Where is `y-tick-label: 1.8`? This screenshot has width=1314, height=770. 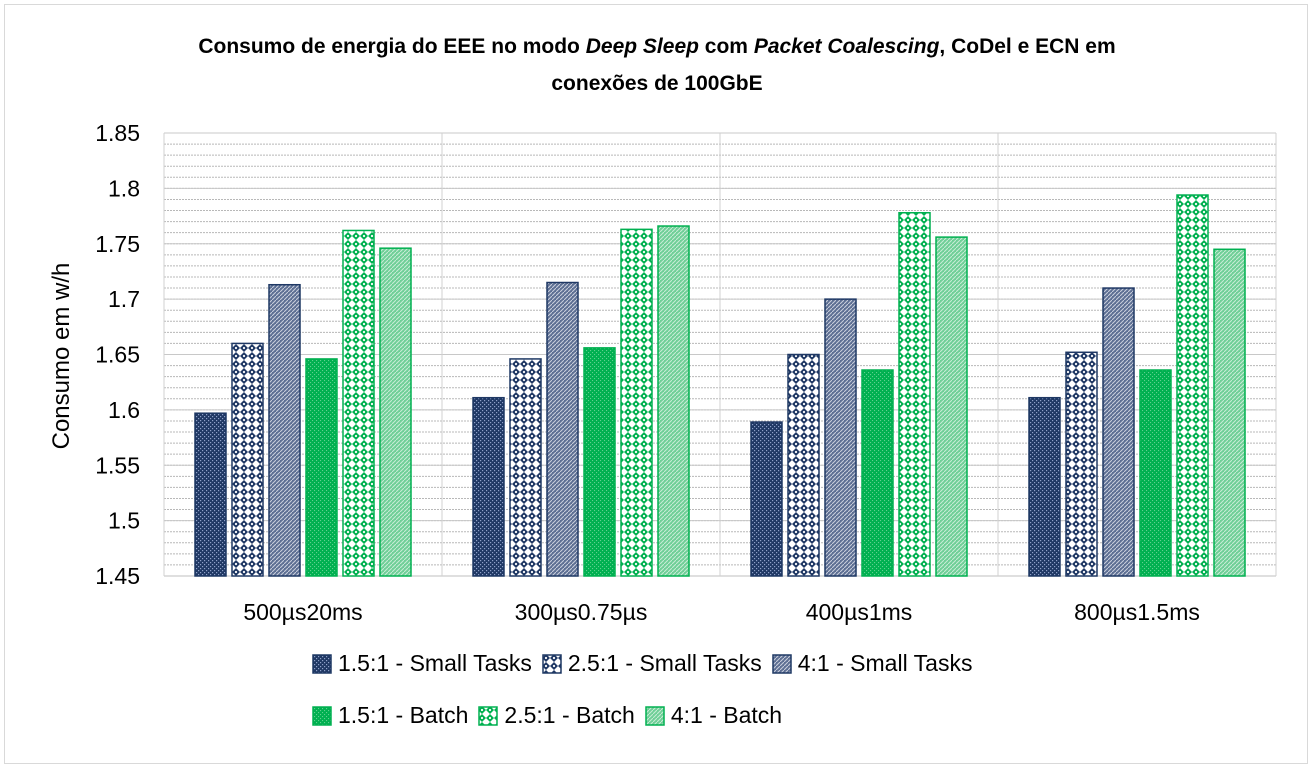
y-tick-label: 1.8 is located at coordinates (124, 188).